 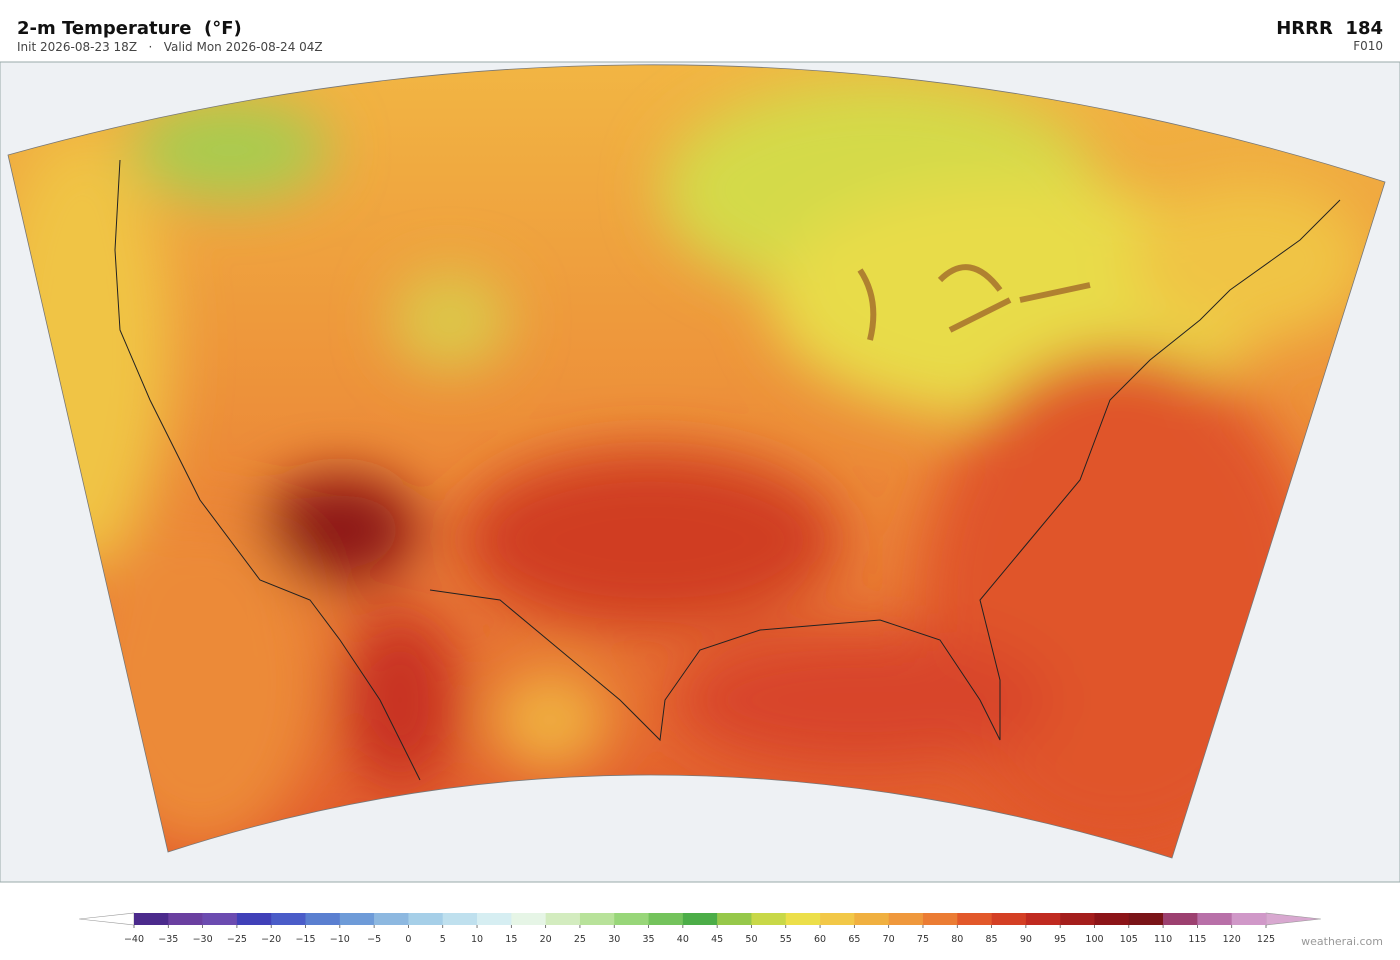 What do you see at coordinates (1197, 939) in the screenshot?
I see `colorbar-tick-label: 115` at bounding box center [1197, 939].